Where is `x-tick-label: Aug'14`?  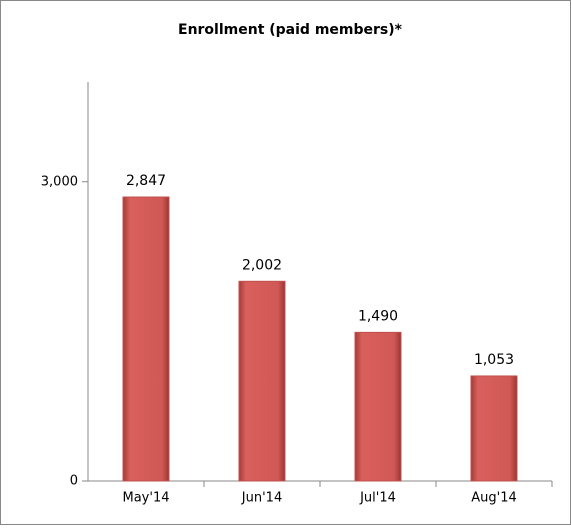
x-tick-label: Aug'14 is located at coordinates (494, 498).